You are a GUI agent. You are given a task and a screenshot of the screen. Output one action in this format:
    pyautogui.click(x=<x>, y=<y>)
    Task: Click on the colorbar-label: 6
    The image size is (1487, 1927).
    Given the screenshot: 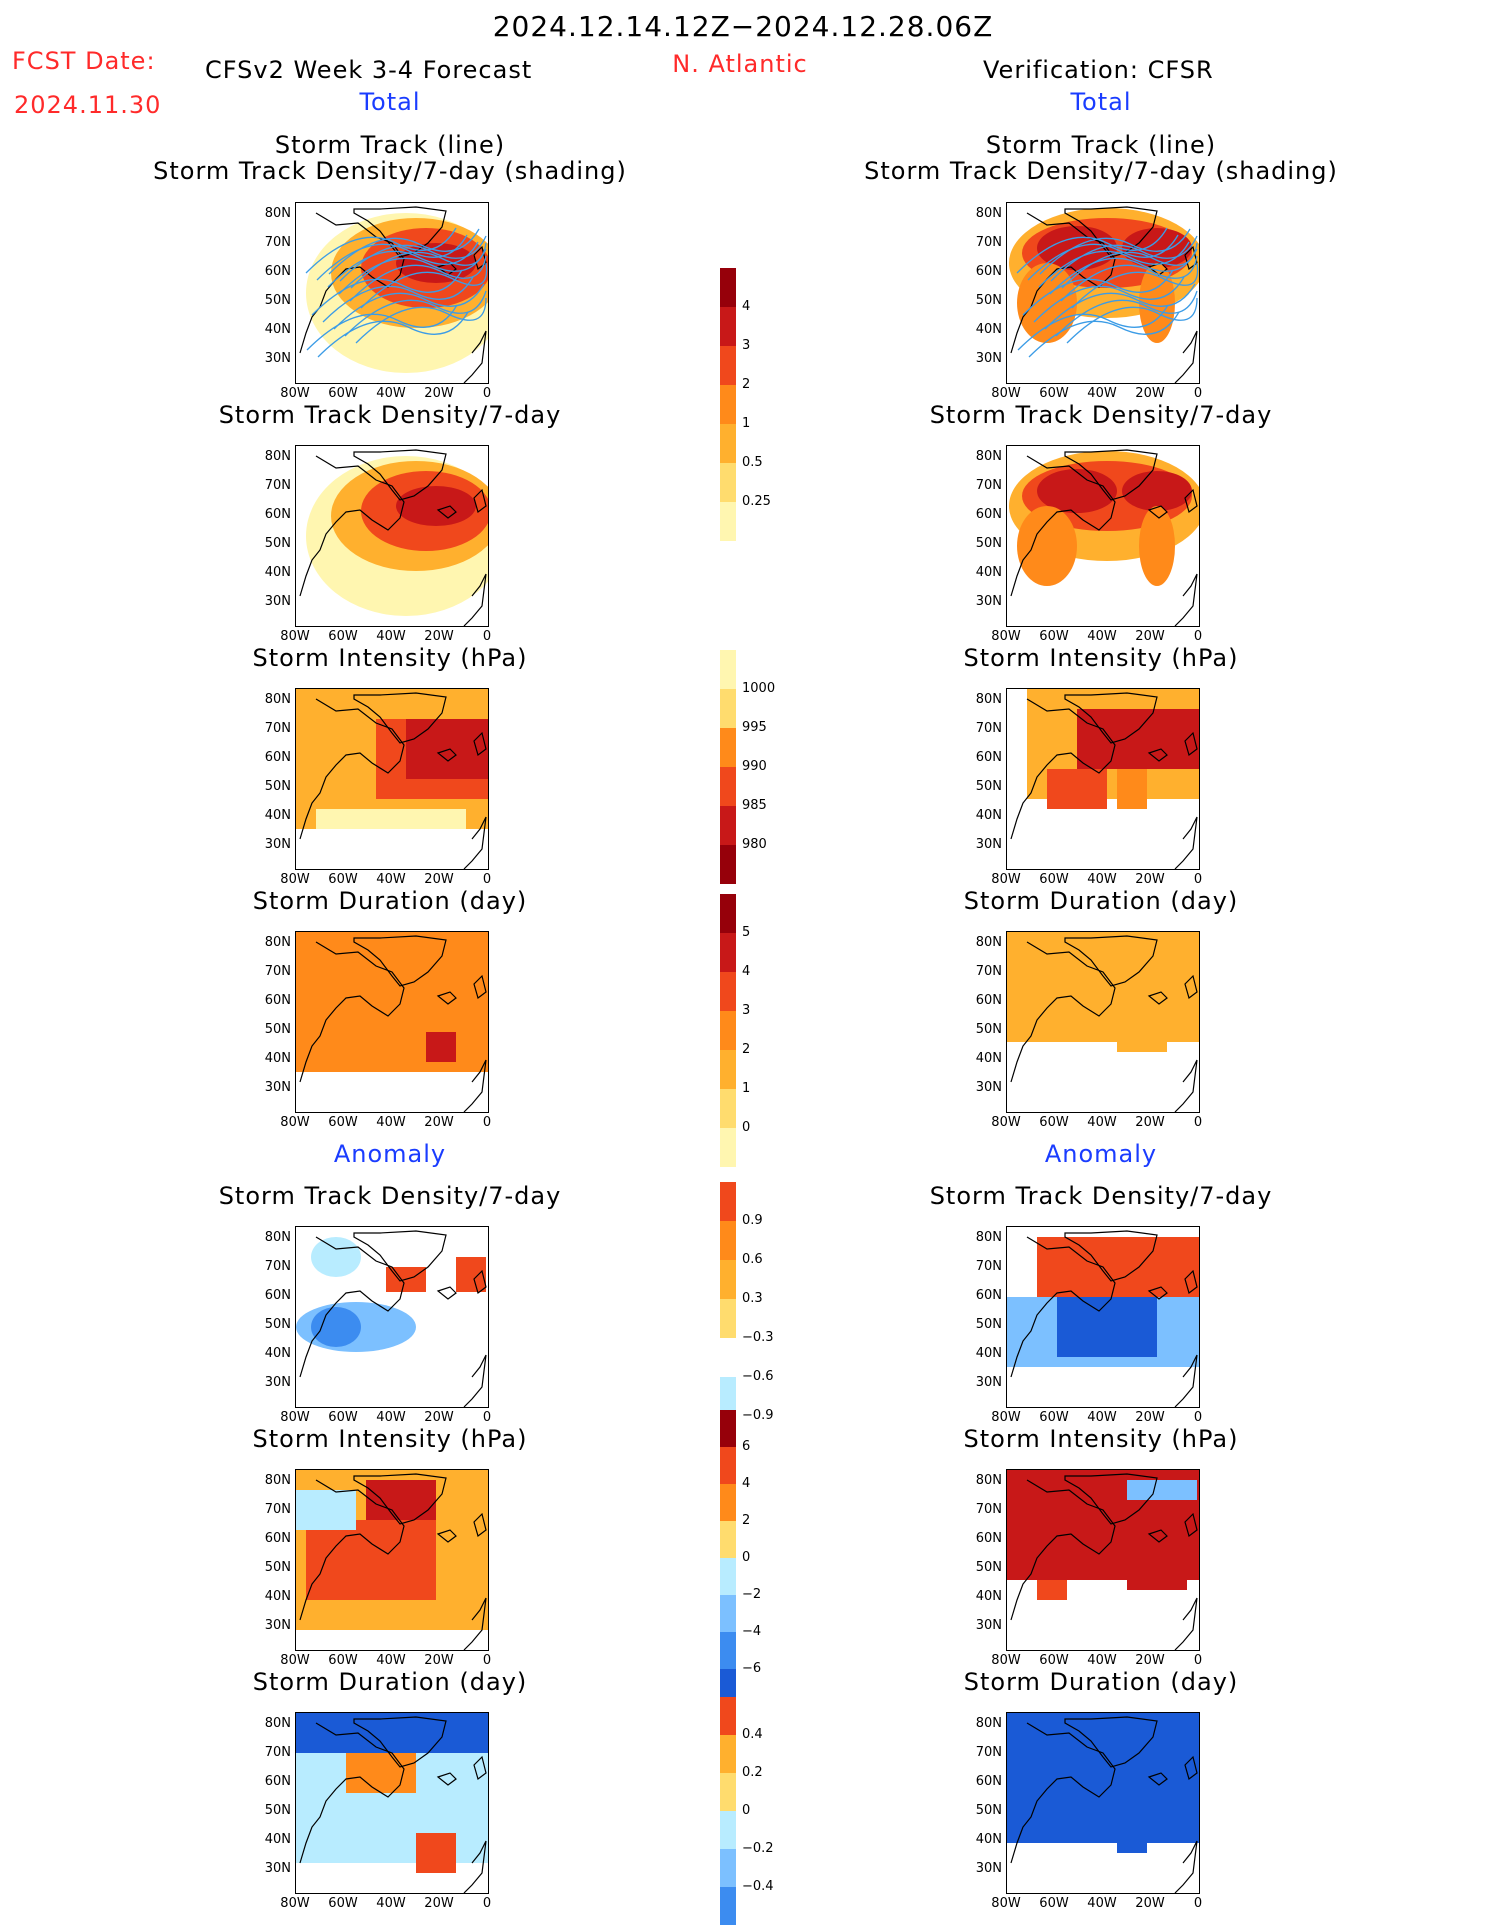 What is the action you would take?
    pyautogui.click(x=746, y=1446)
    